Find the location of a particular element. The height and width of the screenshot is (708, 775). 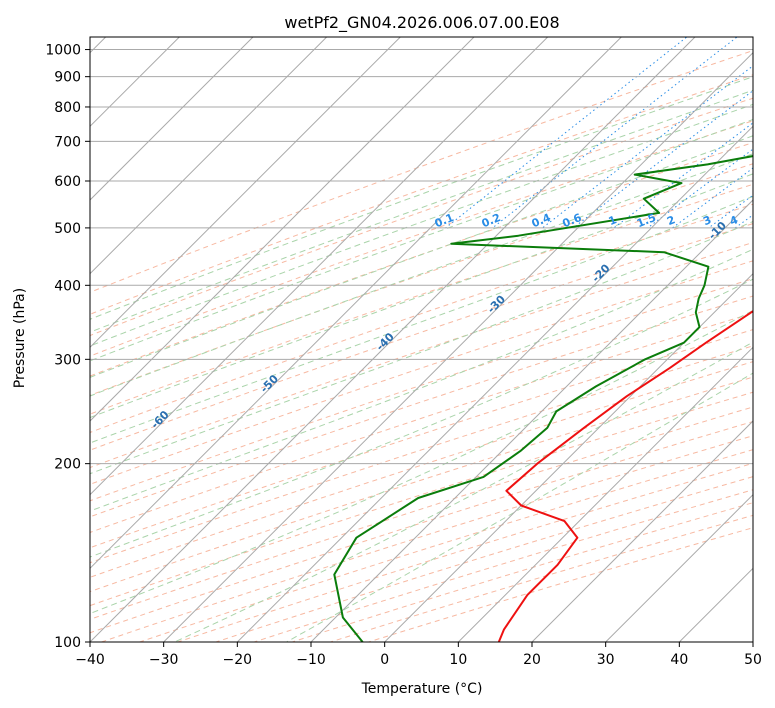

x-tick-label: 50 is located at coordinates (753, 660).